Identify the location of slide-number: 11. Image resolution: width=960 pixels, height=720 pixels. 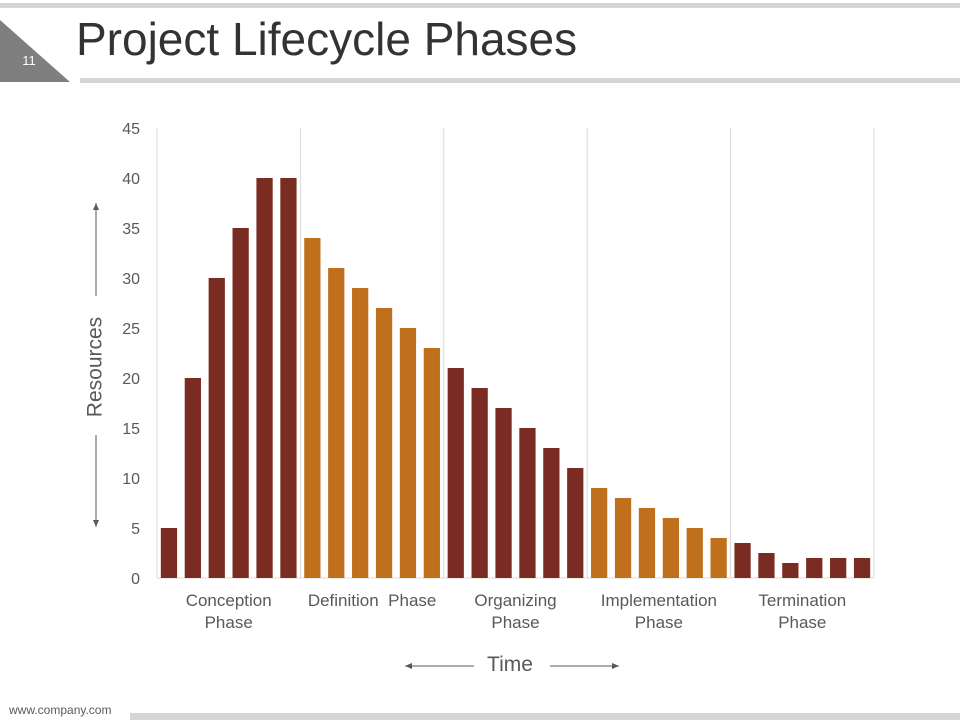
(29, 60).